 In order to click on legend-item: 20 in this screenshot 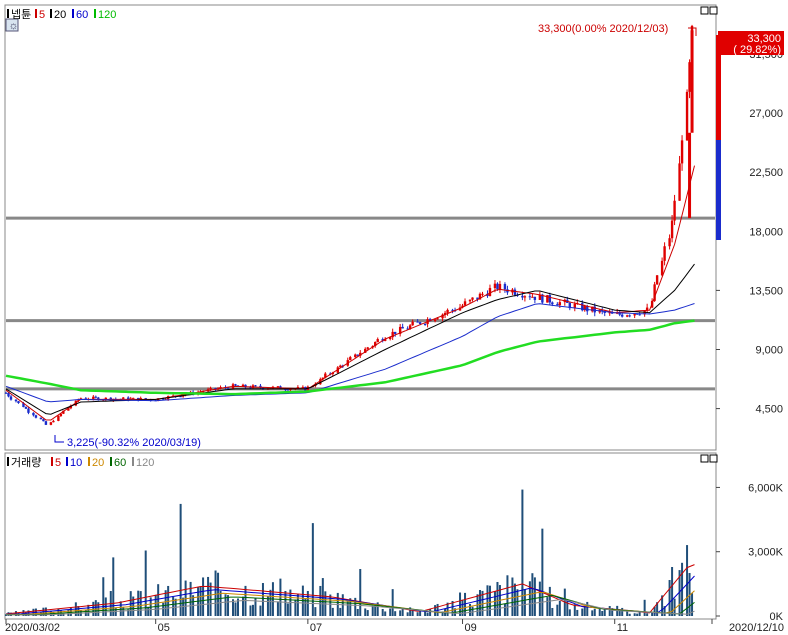, I will do `click(98, 463)`.